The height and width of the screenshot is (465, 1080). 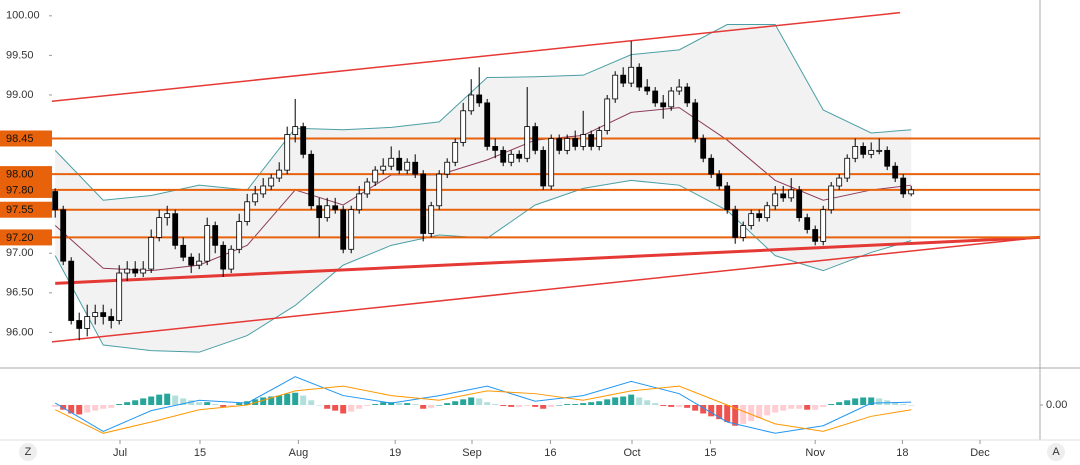 What do you see at coordinates (472, 453) in the screenshot?
I see `x-tick-label: Sep` at bounding box center [472, 453].